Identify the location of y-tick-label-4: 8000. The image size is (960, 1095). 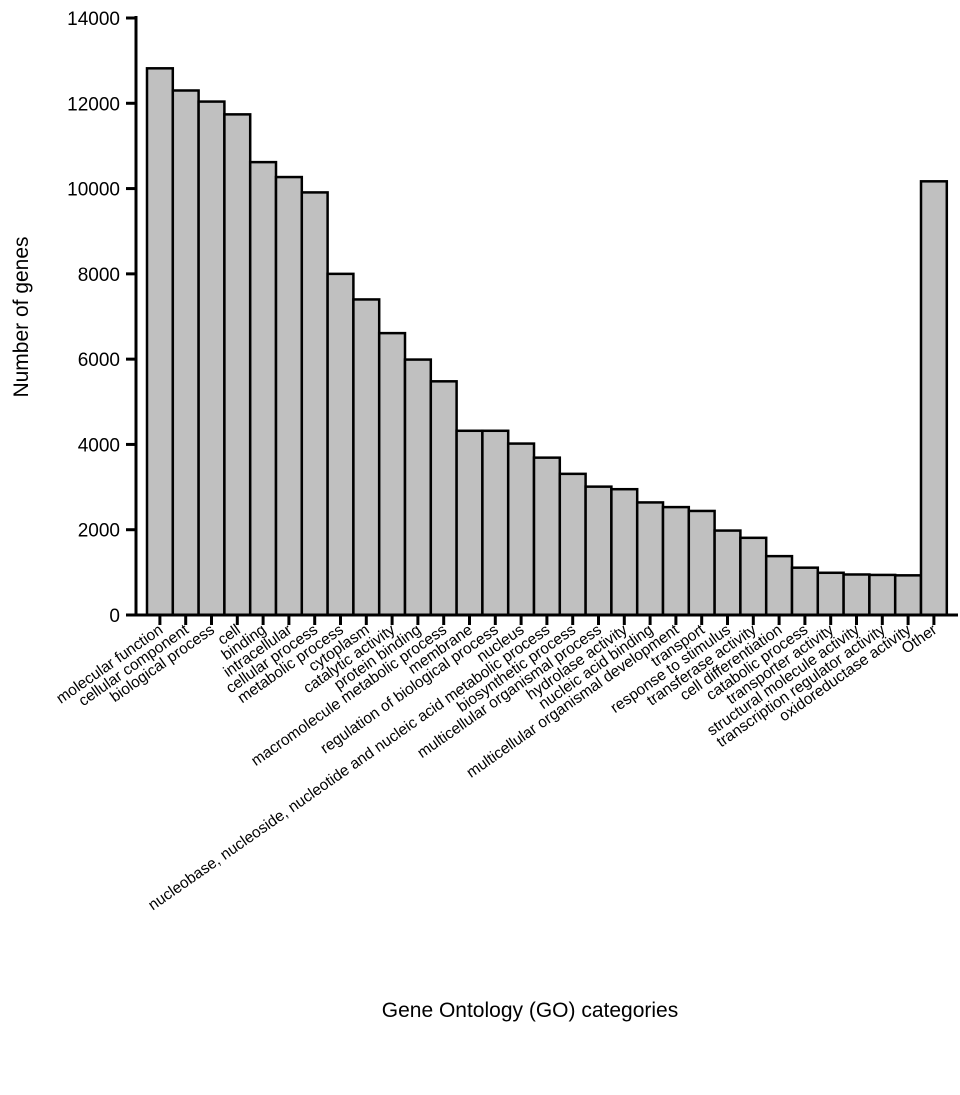
(99, 275).